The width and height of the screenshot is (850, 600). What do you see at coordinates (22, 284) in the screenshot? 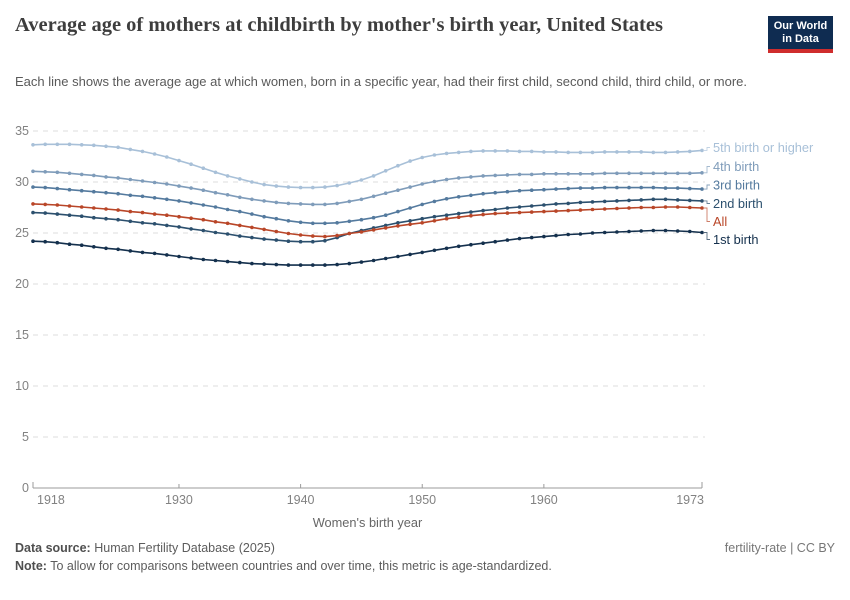
I see `axis-label-y-20: 20` at bounding box center [22, 284].